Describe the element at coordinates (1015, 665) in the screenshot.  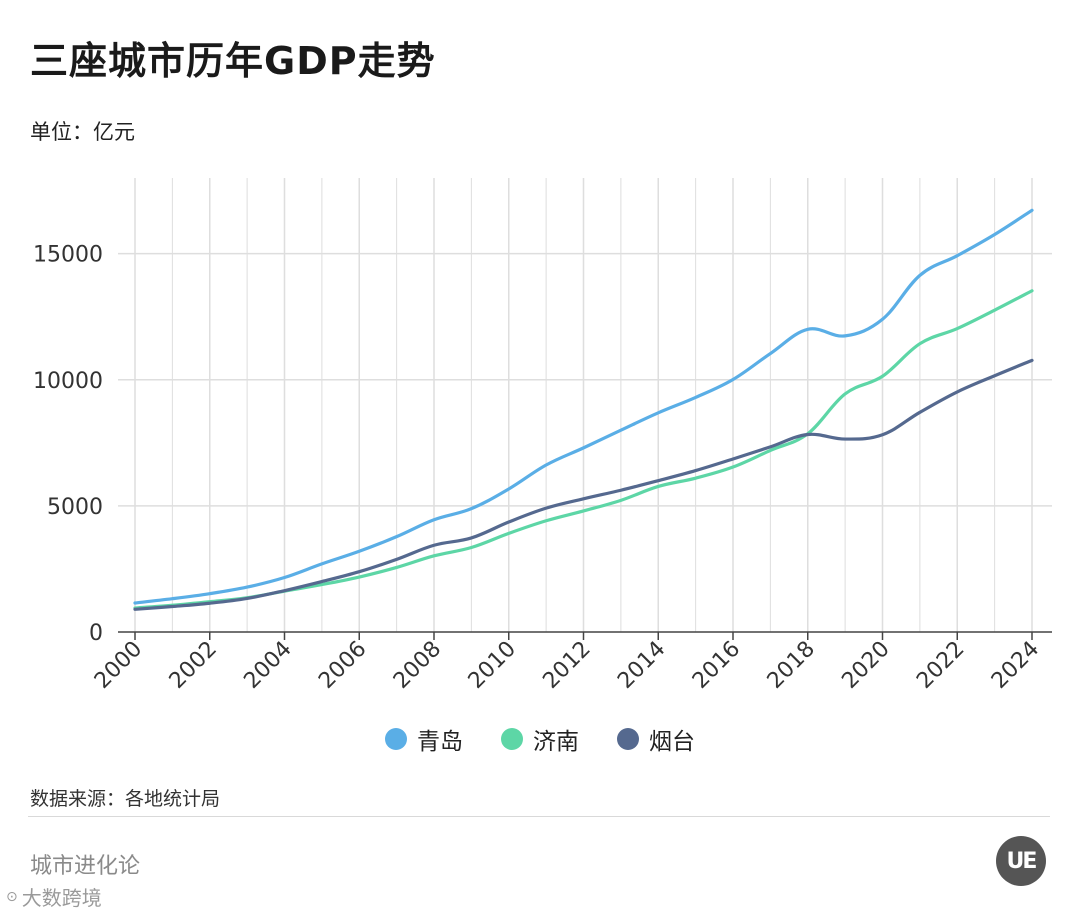
I see `x-tick-label: 2024` at that location.